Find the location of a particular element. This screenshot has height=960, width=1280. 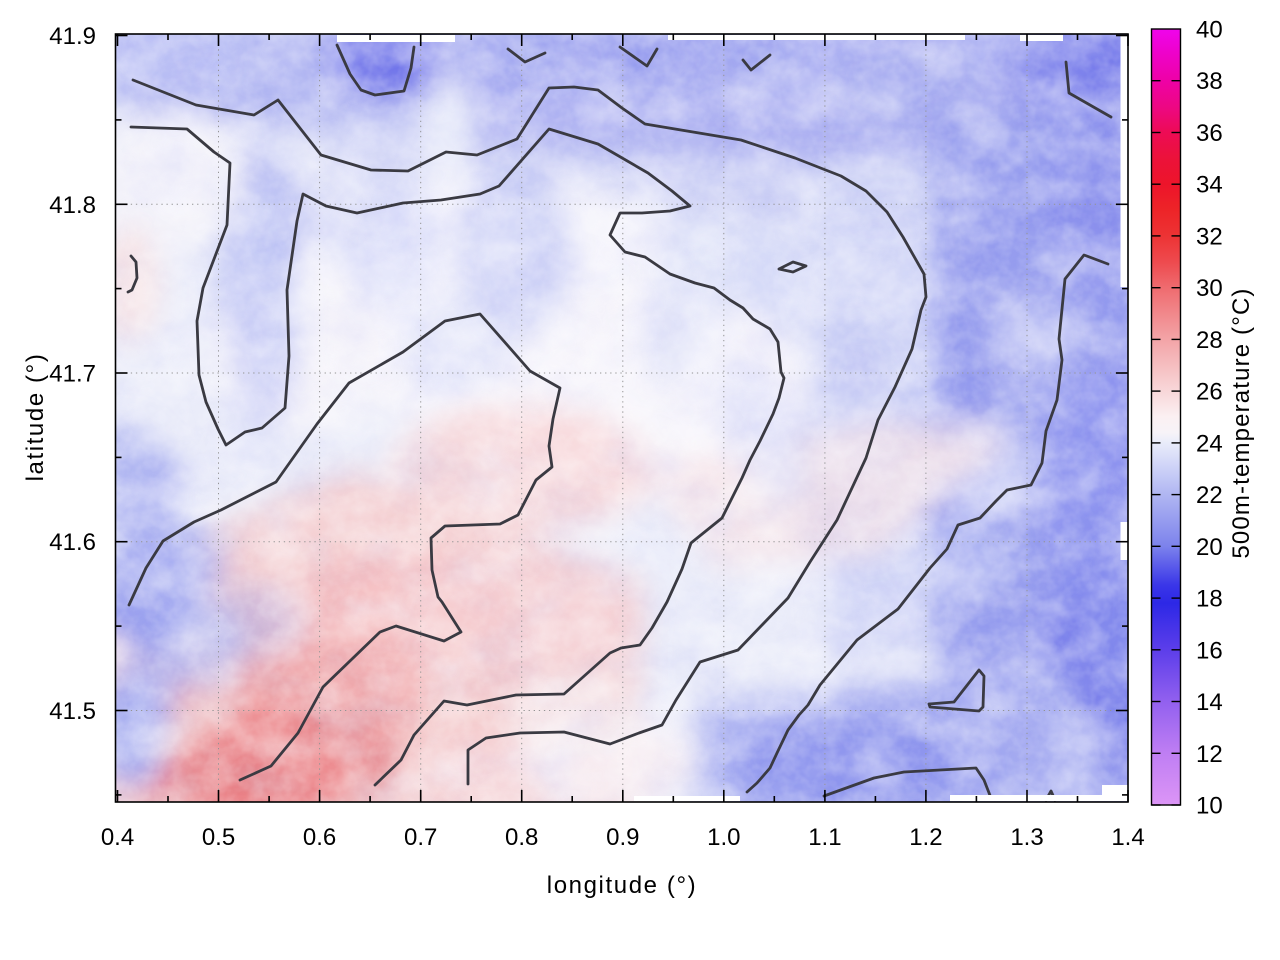

svg-text: 0.4 is located at coordinates (117, 837).